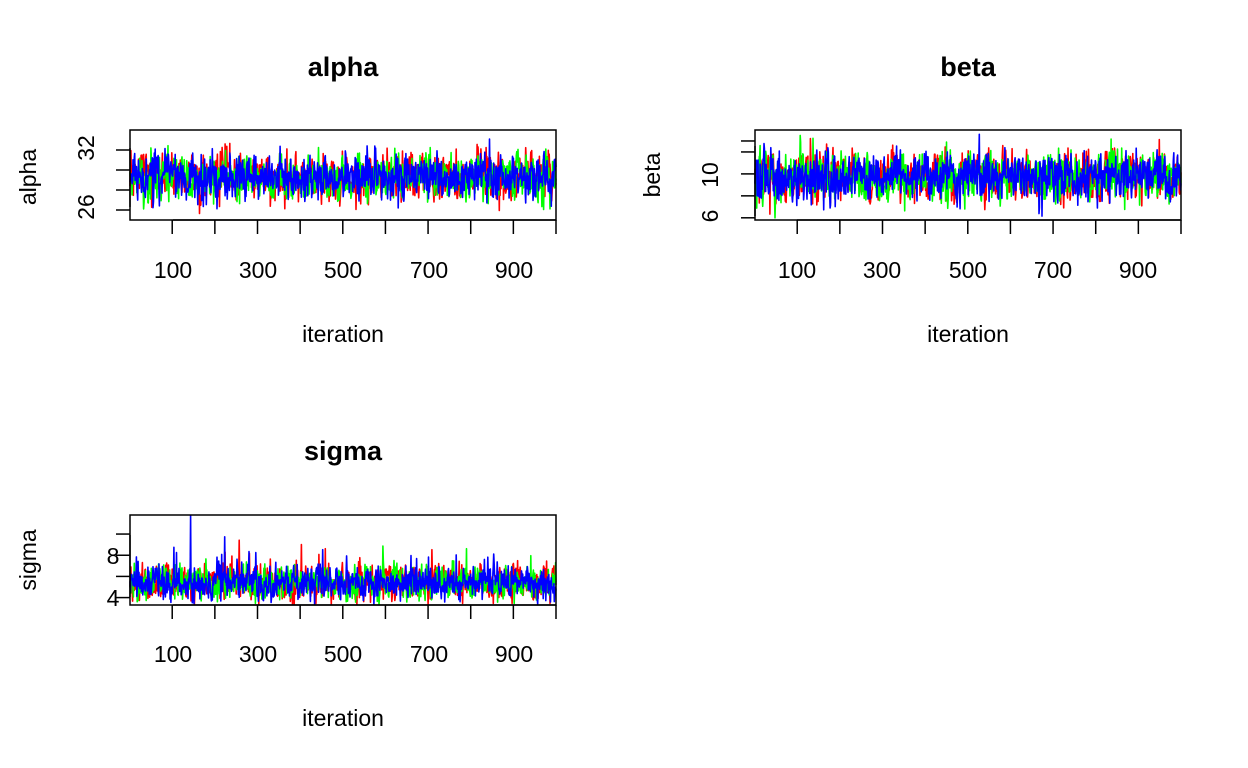 This screenshot has width=1248, height=768. What do you see at coordinates (113, 598) in the screenshot?
I see `y-tick-label: 4` at bounding box center [113, 598].